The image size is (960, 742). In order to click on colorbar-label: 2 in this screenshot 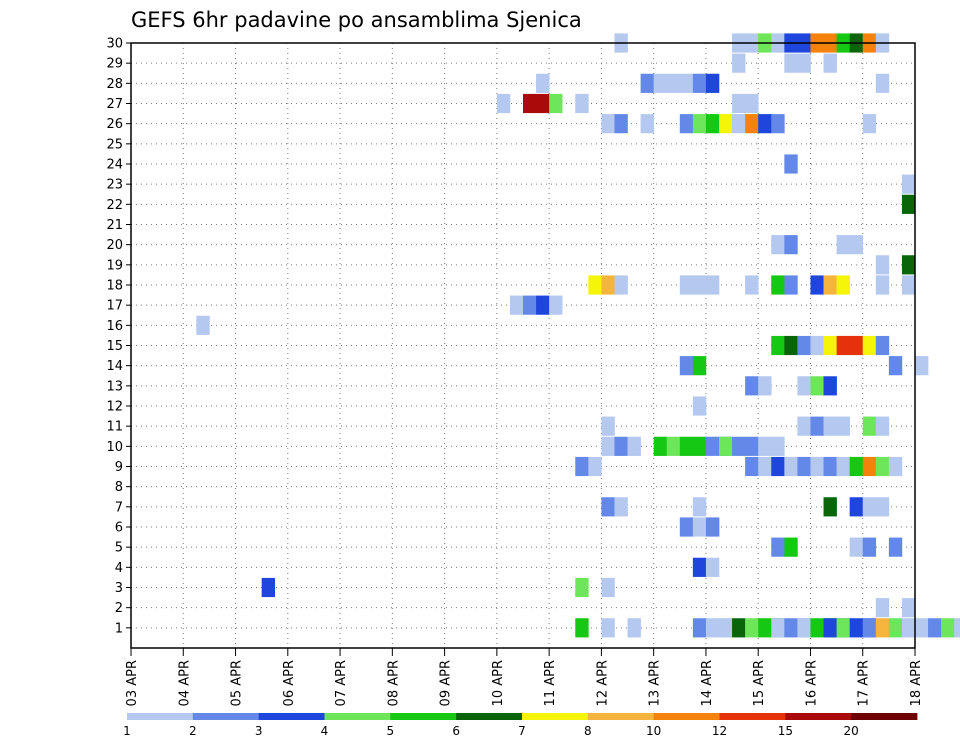, I will do `click(193, 731)`.